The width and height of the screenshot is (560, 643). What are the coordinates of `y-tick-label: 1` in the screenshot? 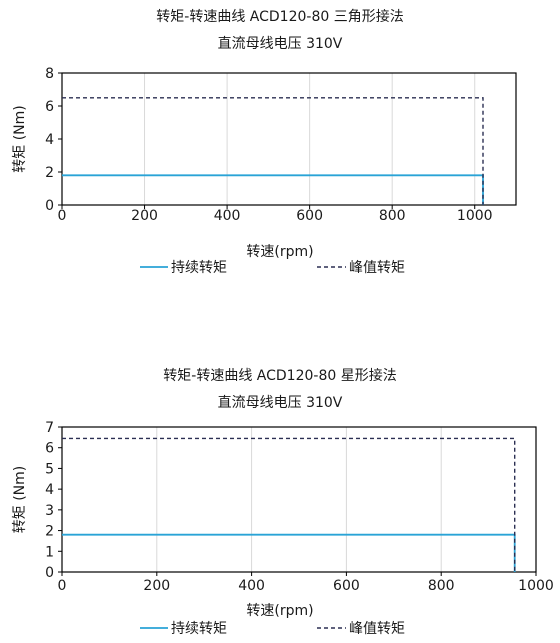 It's located at (49, 552).